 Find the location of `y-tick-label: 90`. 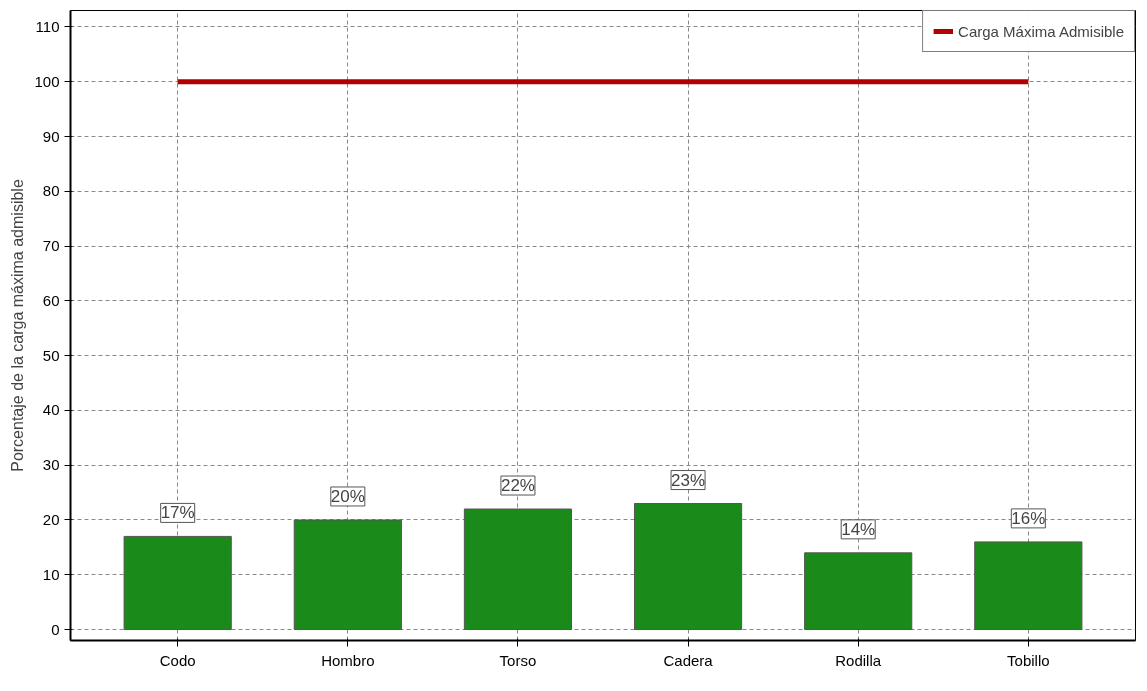

y-tick-label: 90 is located at coordinates (51, 136).